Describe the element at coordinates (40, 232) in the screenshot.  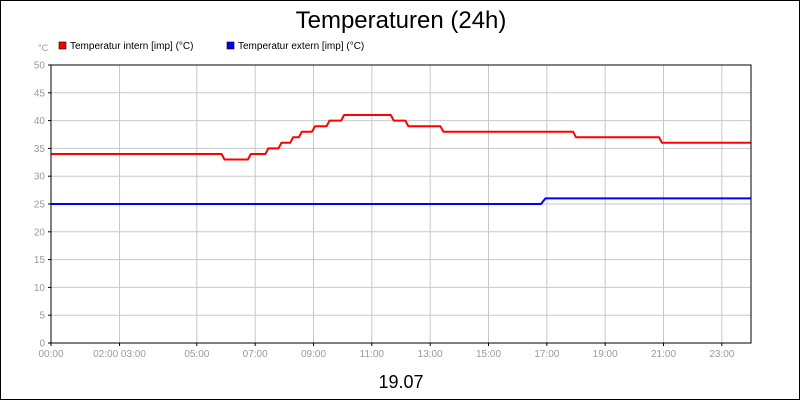
I see `y-tick-label: 20` at that location.